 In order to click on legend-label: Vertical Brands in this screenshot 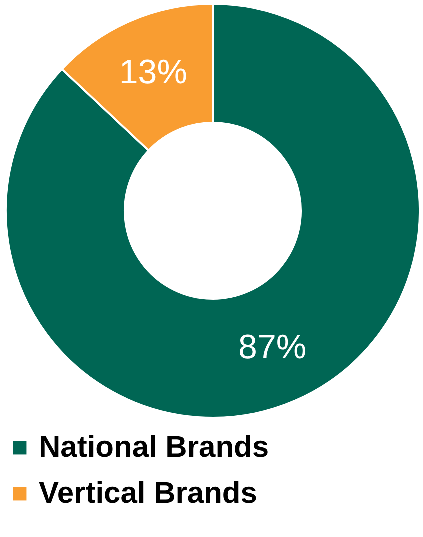, I will do `click(148, 493)`.